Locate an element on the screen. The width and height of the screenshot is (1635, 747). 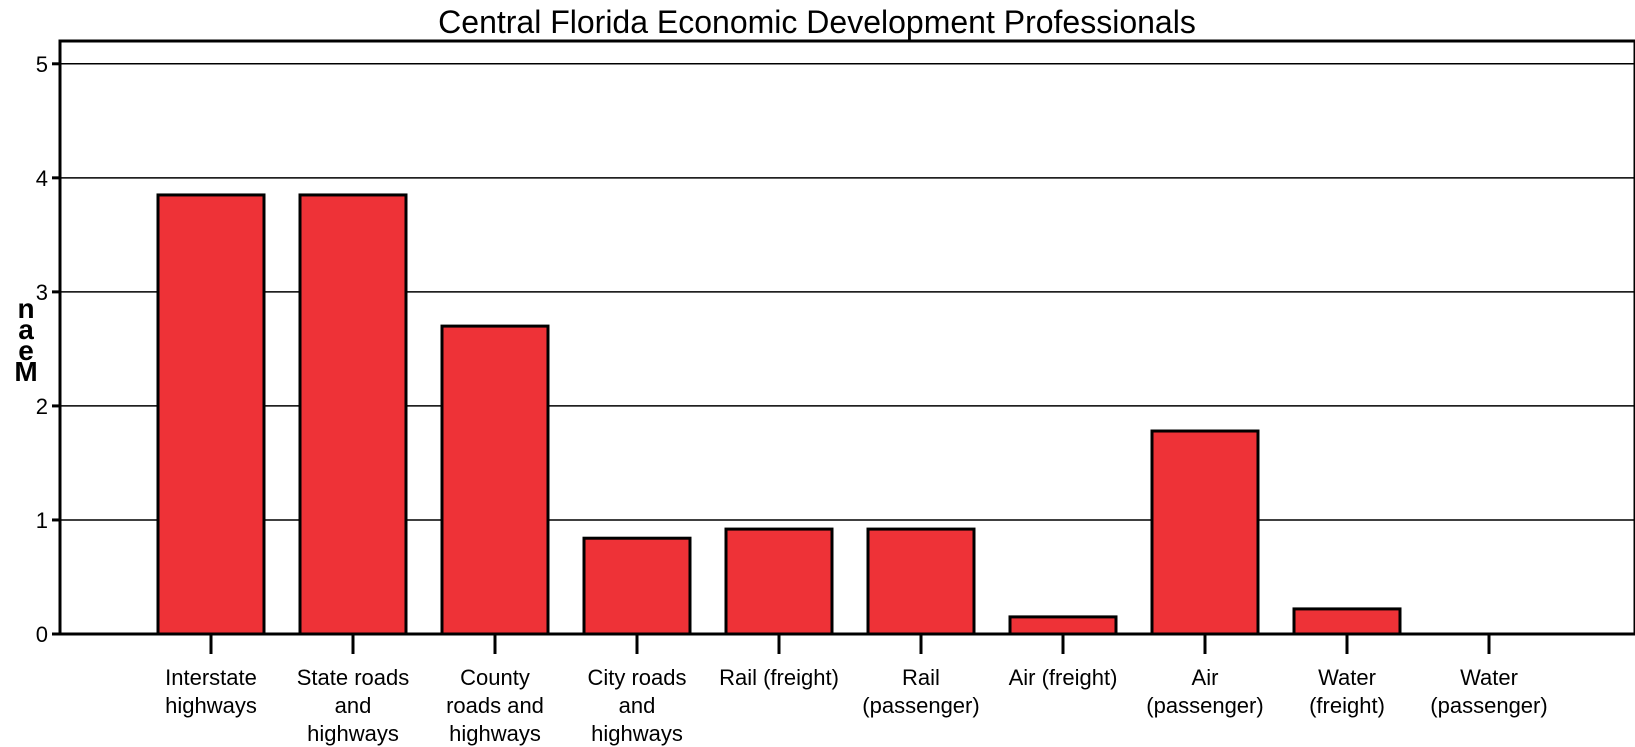
x-category-label-line: Air (freight) is located at coordinates (1063, 677).